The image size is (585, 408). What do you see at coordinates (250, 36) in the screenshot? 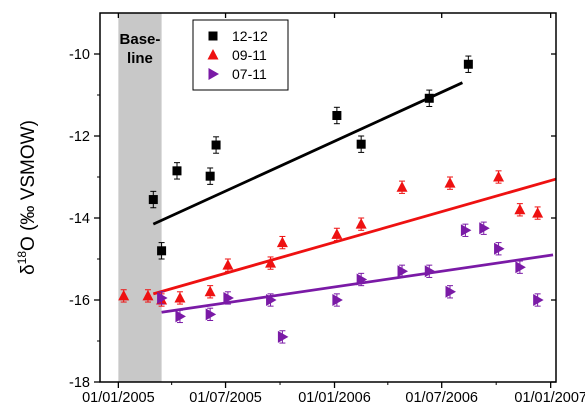
I see `legend-label-12-12: 12-12` at bounding box center [250, 36].